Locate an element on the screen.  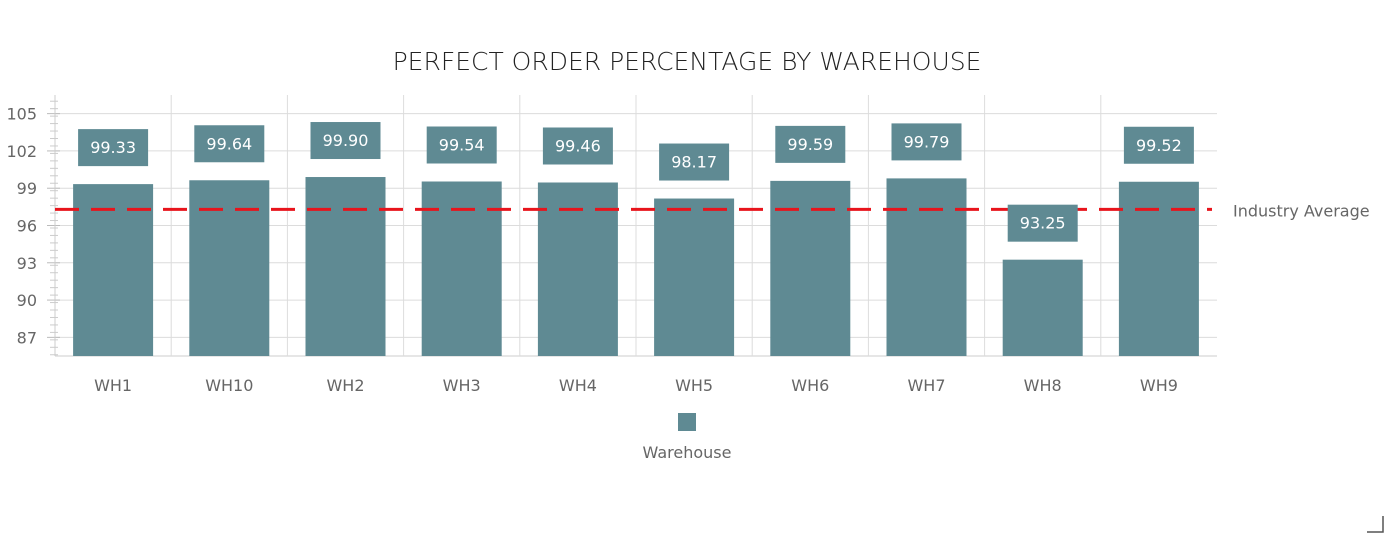
data-label: 99.52 is located at coordinates (1159, 145).